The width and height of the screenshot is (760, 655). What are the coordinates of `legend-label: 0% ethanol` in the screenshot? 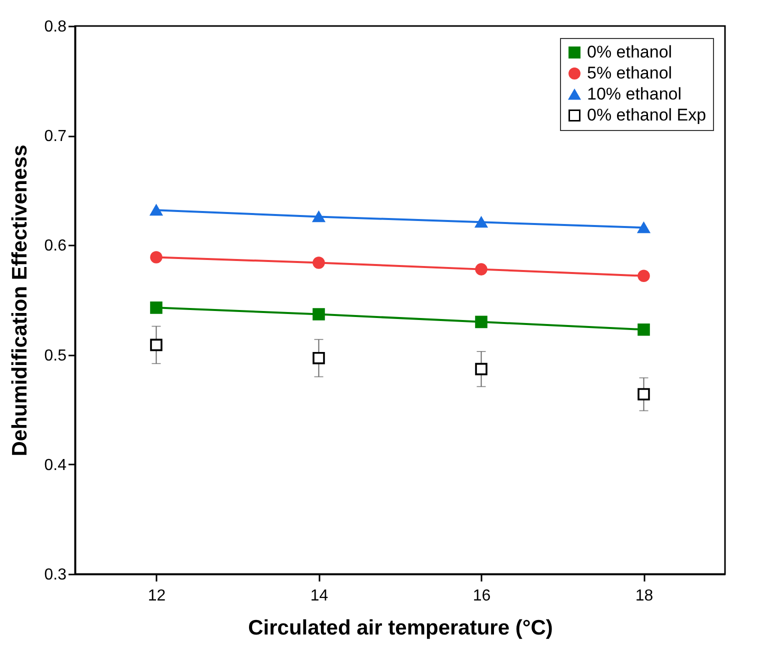 It's located at (629, 52).